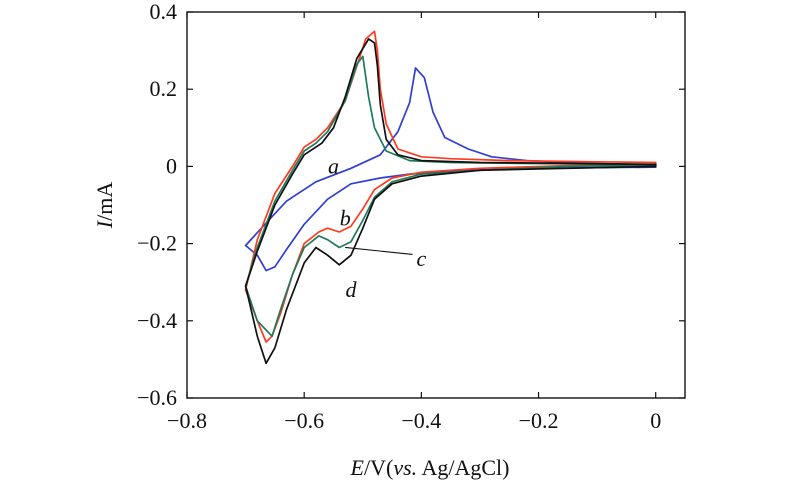 This screenshot has width=800, height=493. I want to click on y-tick-label: 0, so click(171, 165).